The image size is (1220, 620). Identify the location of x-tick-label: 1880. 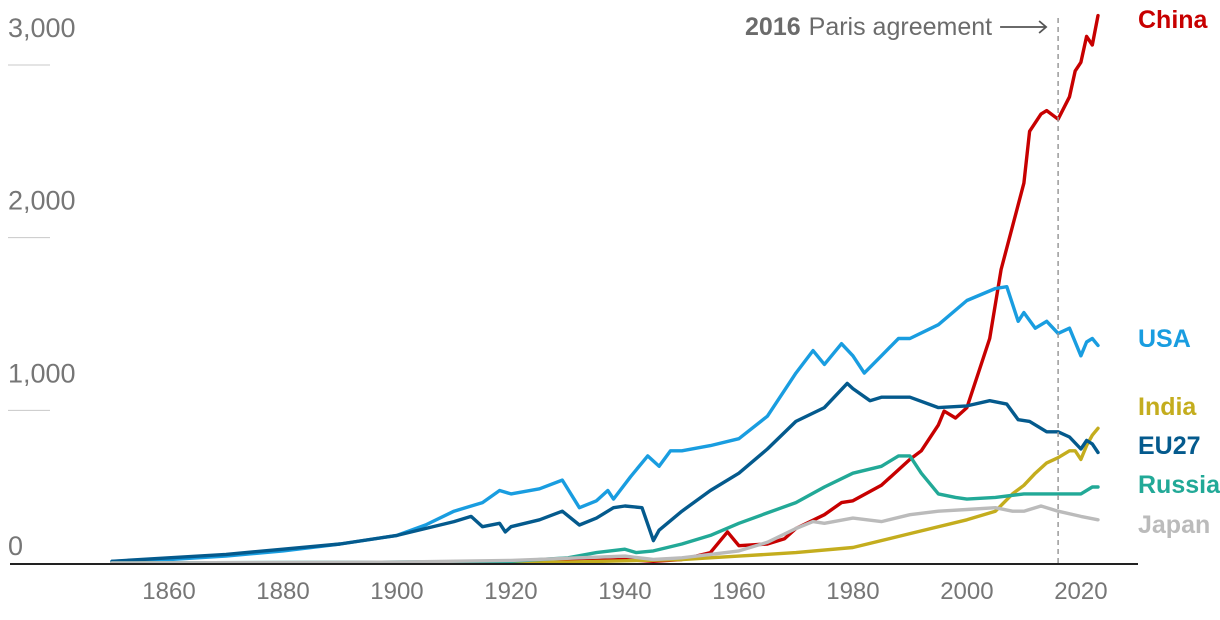
(282, 591).